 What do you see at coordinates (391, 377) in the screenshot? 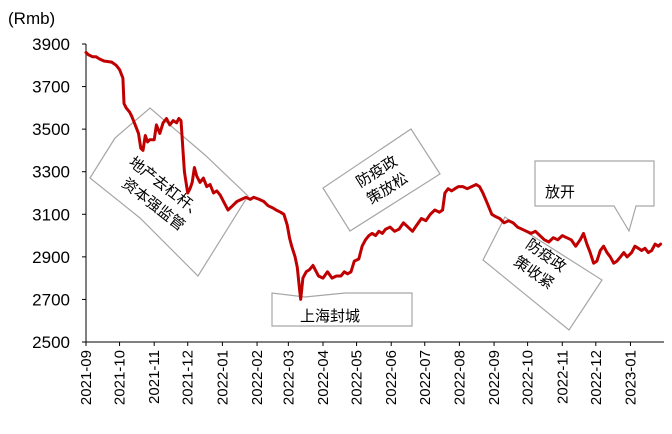
I see `x-tick-label: 2022-06` at bounding box center [391, 377].